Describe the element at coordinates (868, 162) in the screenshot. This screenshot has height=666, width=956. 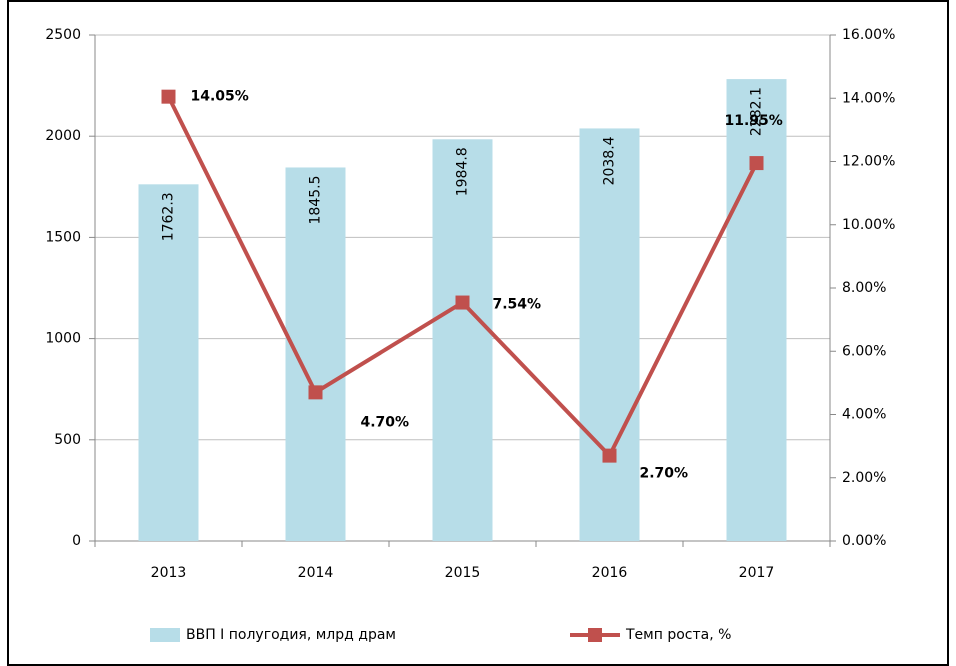
I see `y2-tick-label: 12.00%` at that location.